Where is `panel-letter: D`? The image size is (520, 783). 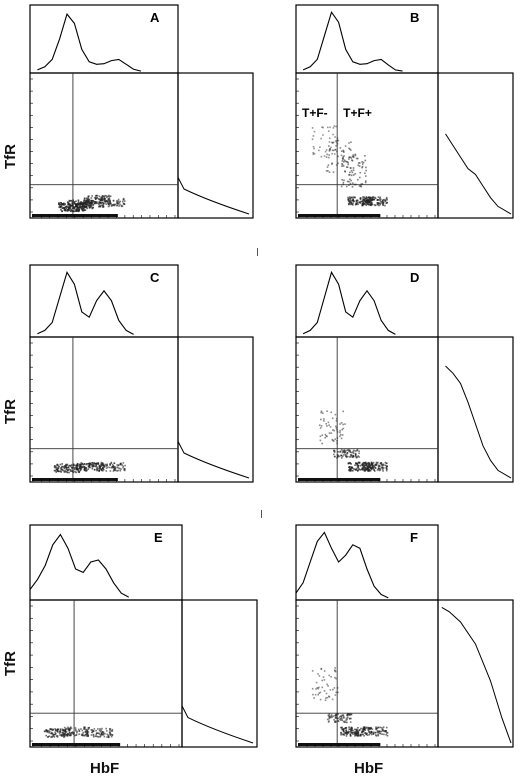
panel-letter: D is located at coordinates (414, 277).